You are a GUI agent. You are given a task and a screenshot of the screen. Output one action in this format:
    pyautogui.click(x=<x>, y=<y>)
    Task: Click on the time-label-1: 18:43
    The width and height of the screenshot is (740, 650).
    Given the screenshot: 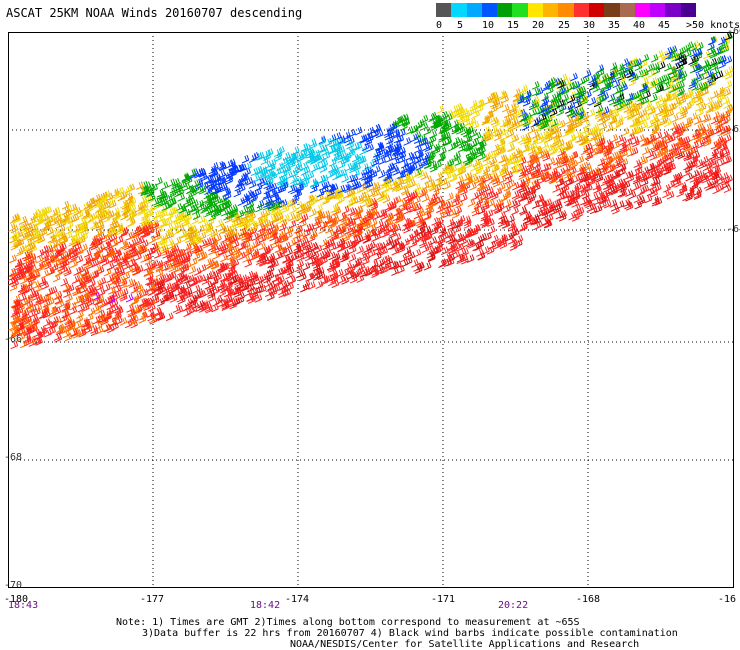 What is the action you would take?
    pyautogui.click(x=23, y=605)
    